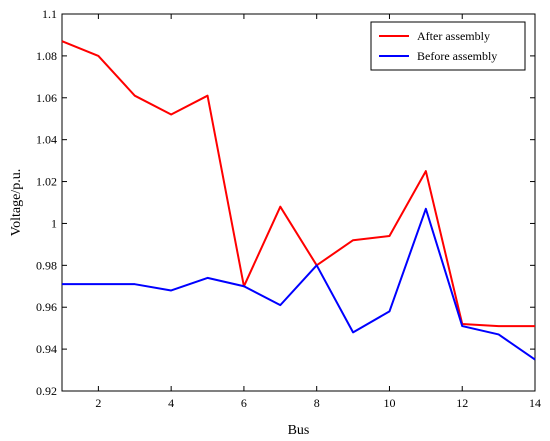 The image size is (550, 441). What do you see at coordinates (46, 391) in the screenshot?
I see `y-tick-label: 0.92` at bounding box center [46, 391].